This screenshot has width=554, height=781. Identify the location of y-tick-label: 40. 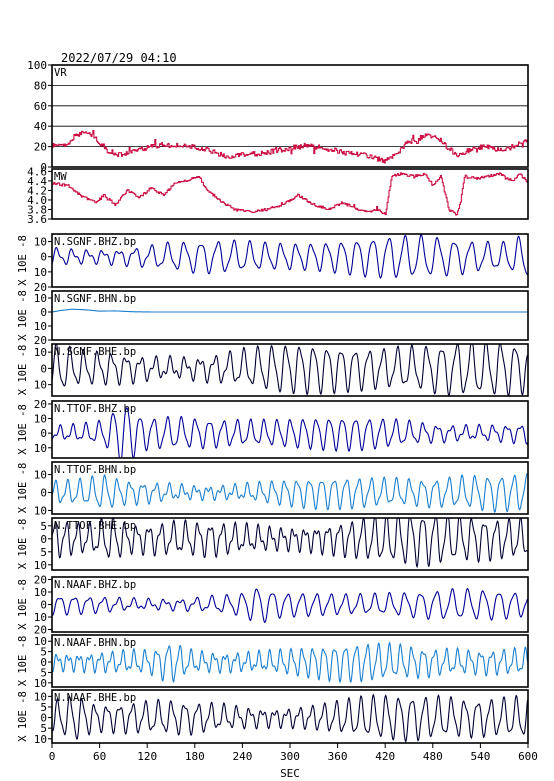
(40, 126).